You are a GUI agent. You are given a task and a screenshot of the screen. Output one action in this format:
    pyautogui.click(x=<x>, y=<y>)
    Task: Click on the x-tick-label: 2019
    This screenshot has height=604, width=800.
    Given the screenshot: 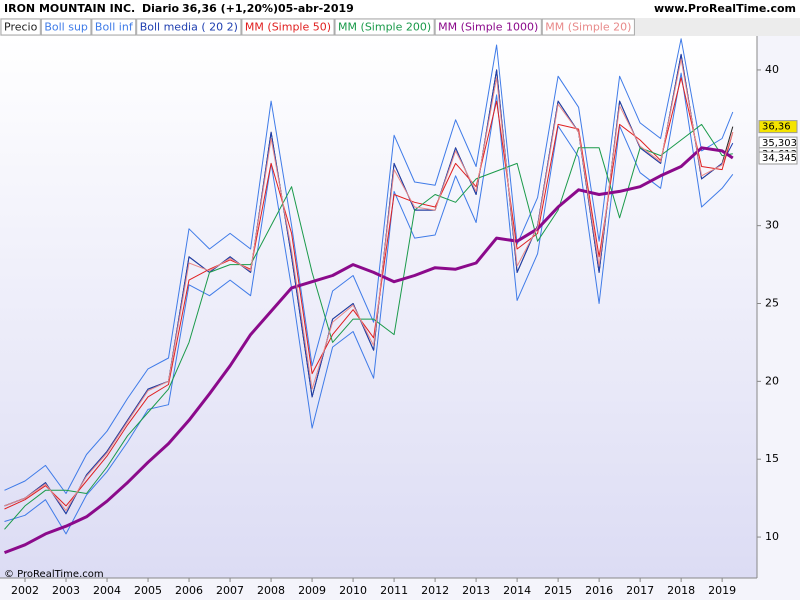 What is the action you would take?
    pyautogui.click(x=722, y=590)
    